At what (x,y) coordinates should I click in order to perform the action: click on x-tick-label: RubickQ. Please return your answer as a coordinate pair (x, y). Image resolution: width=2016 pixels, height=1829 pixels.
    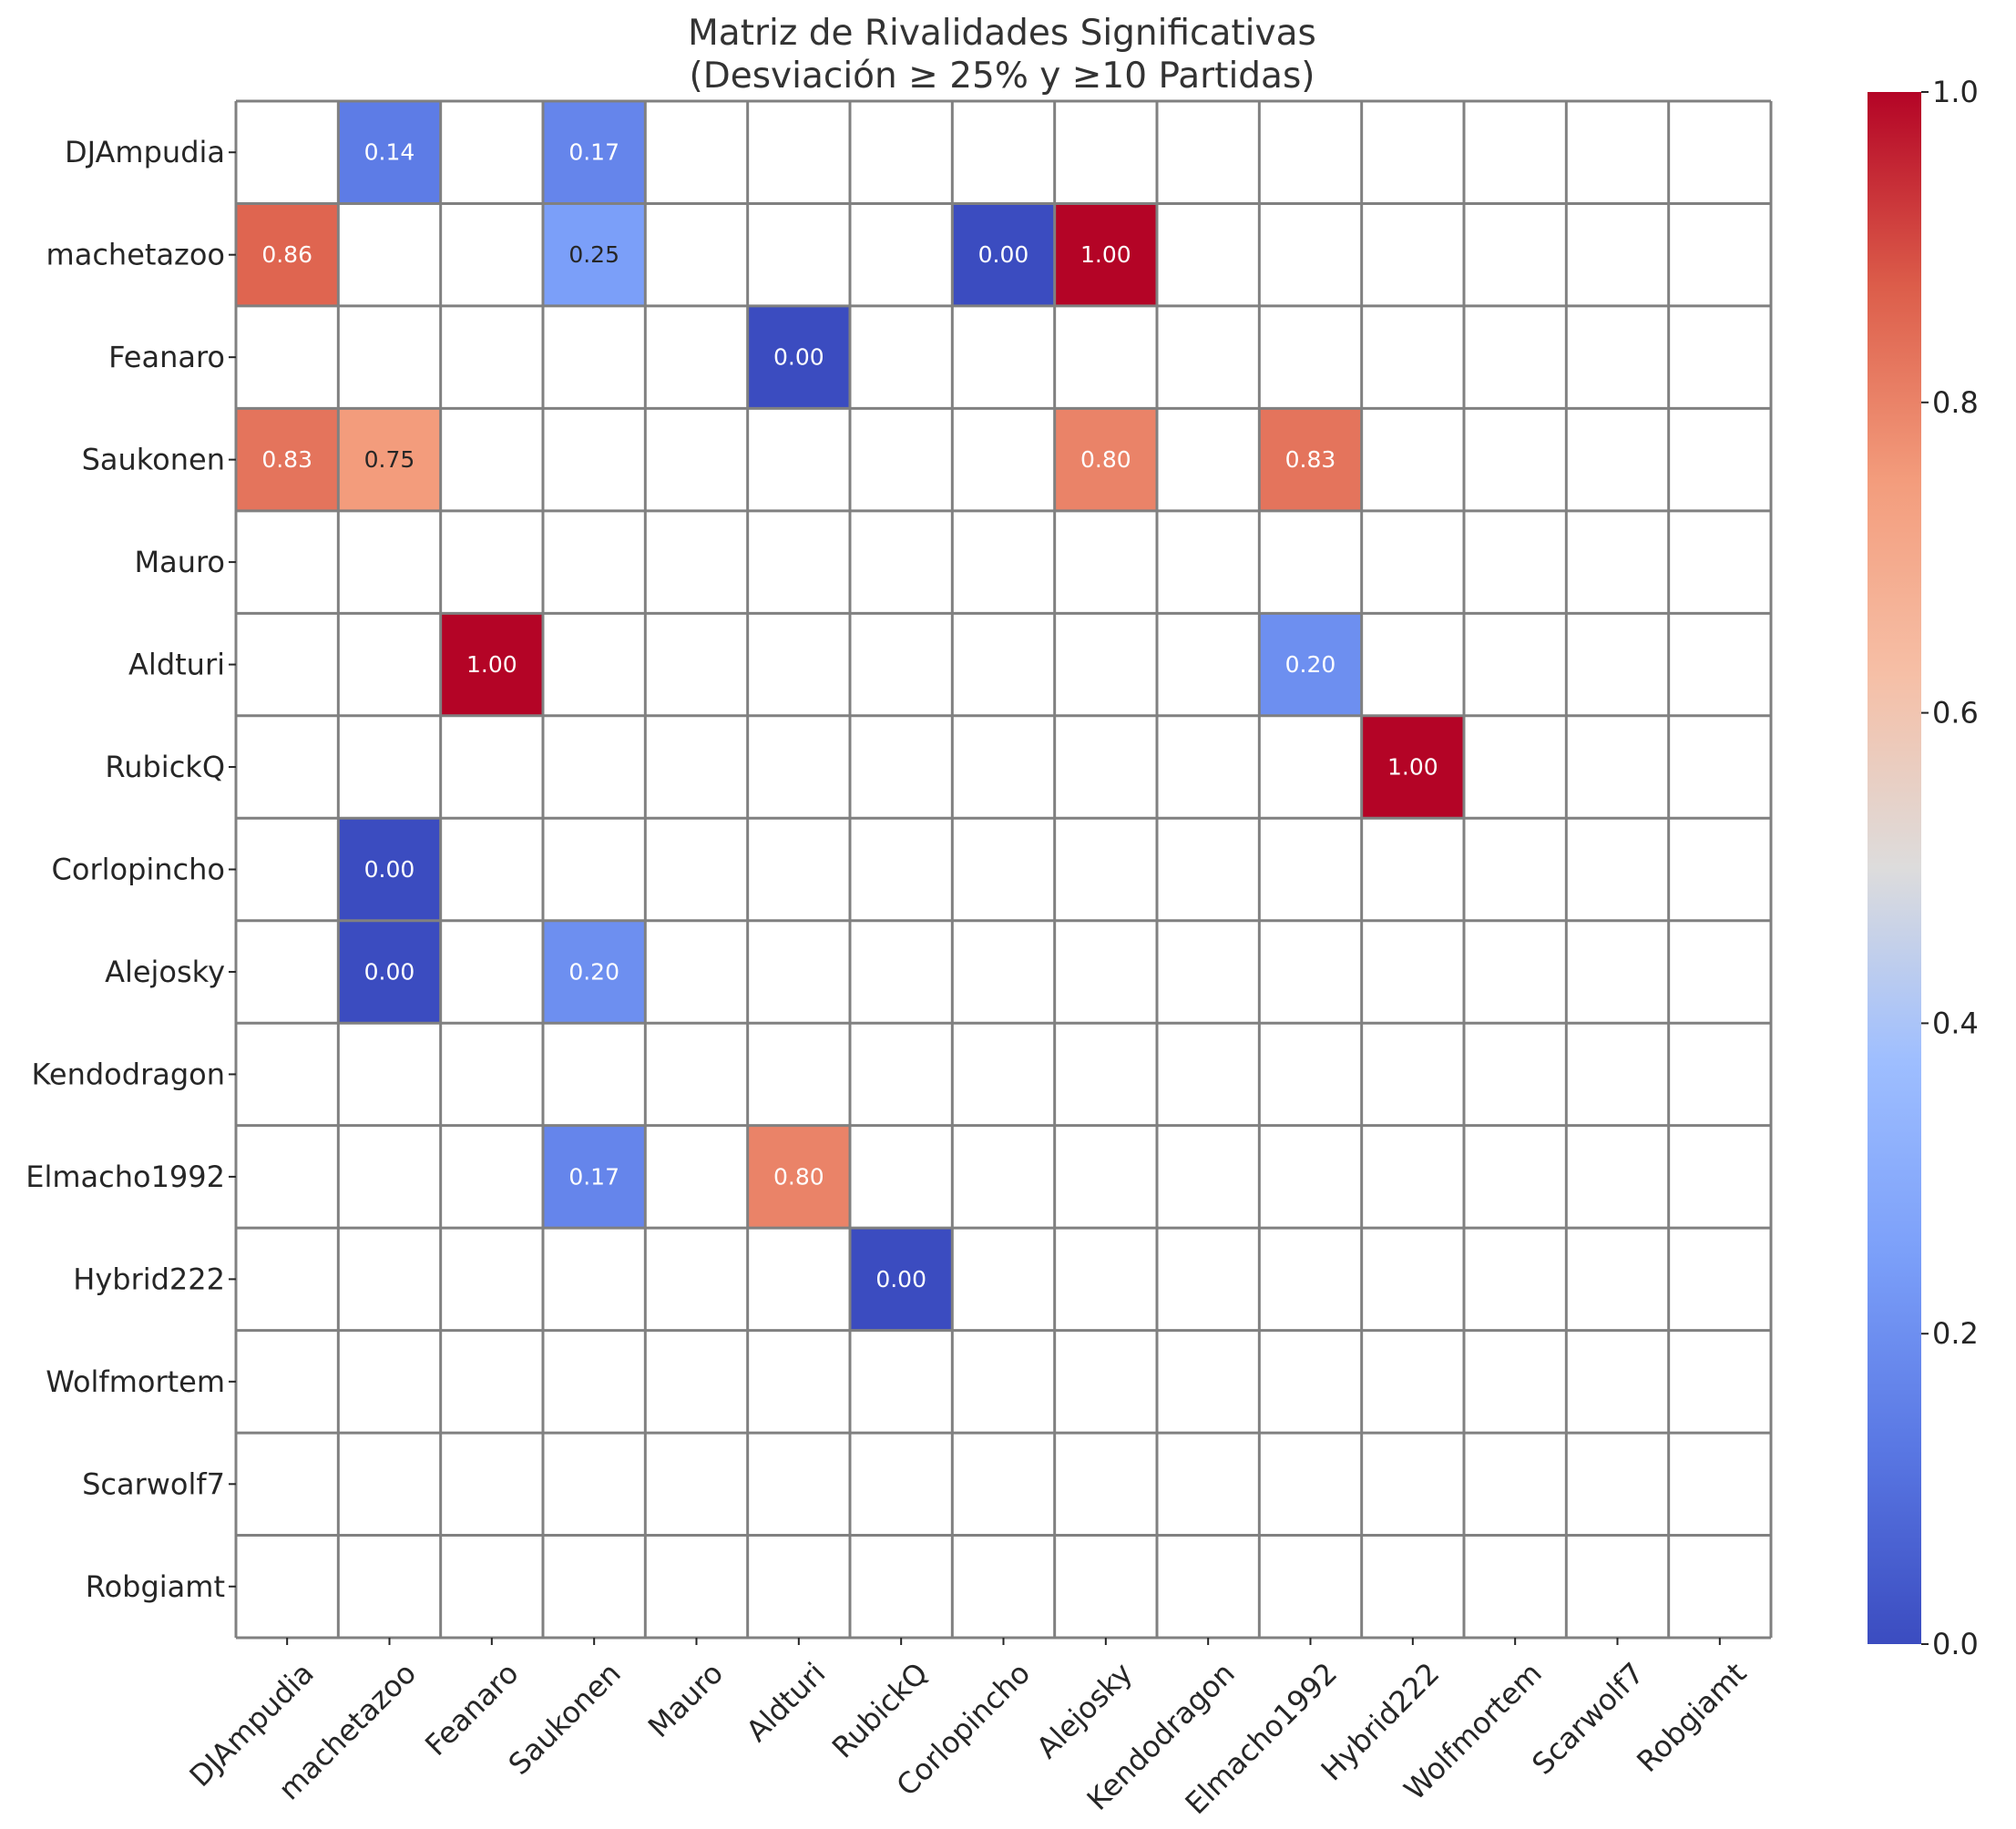
    Looking at the image, I should click on (880, 1710).